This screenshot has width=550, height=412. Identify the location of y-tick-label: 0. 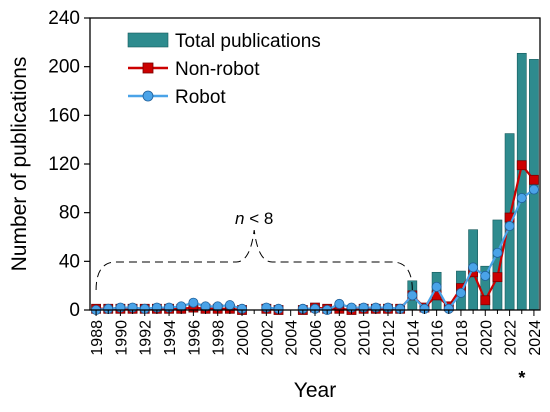
(74, 310).